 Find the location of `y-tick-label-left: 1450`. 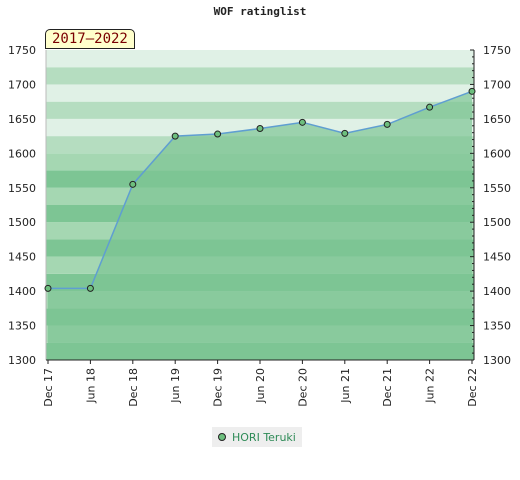

y-tick-label-left: 1450 is located at coordinates (22, 257).